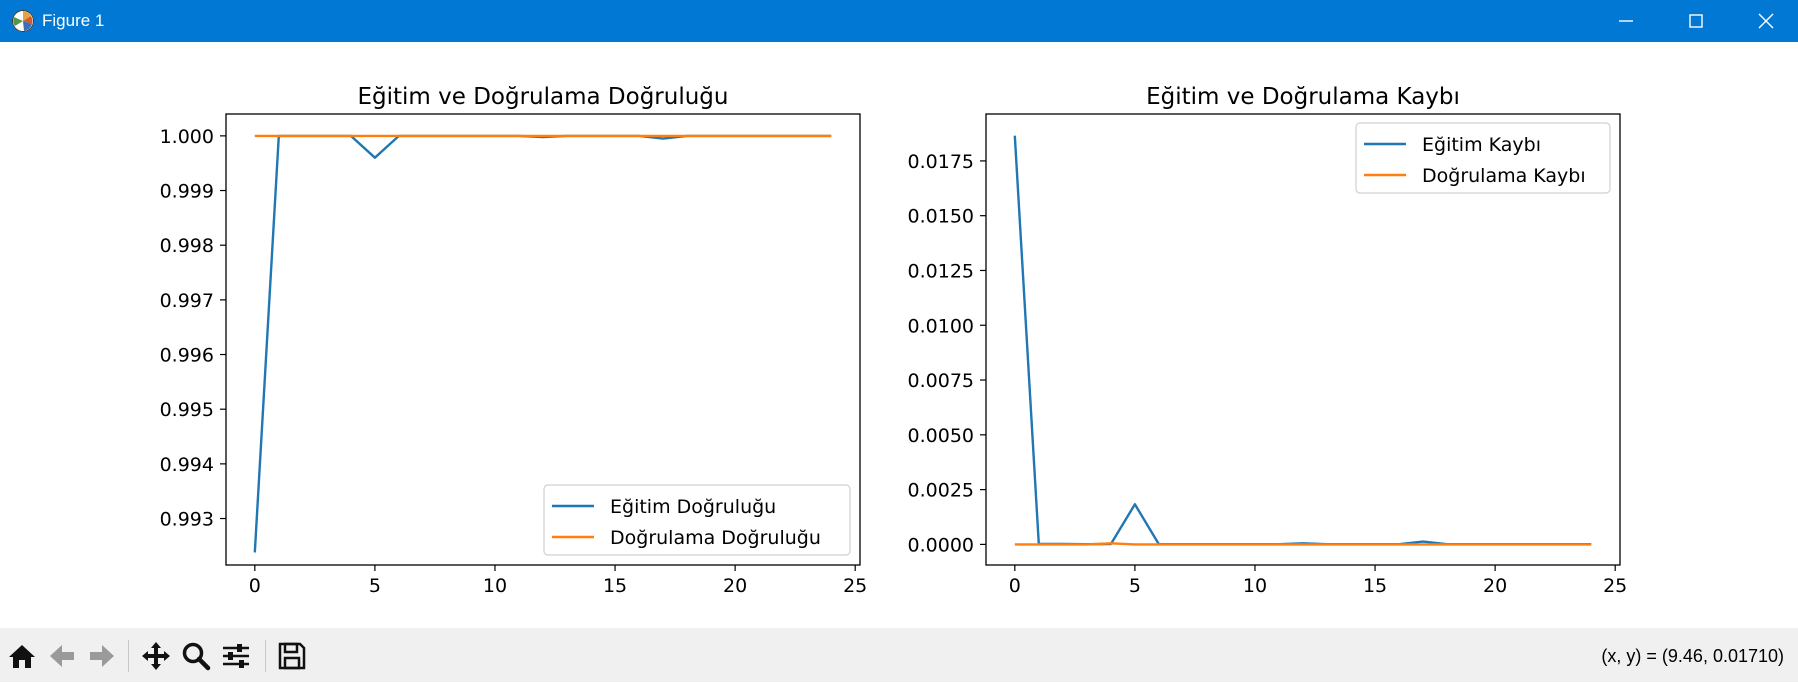 The height and width of the screenshot is (684, 1798). I want to click on y-tick-label: 0.0125, so click(941, 271).